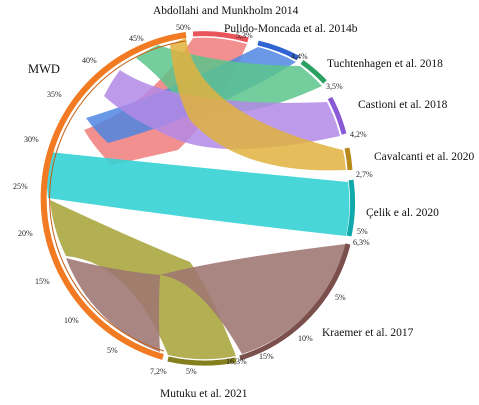 This screenshot has height=405, width=479. I want to click on arc-abdollahi, so click(220, 37).